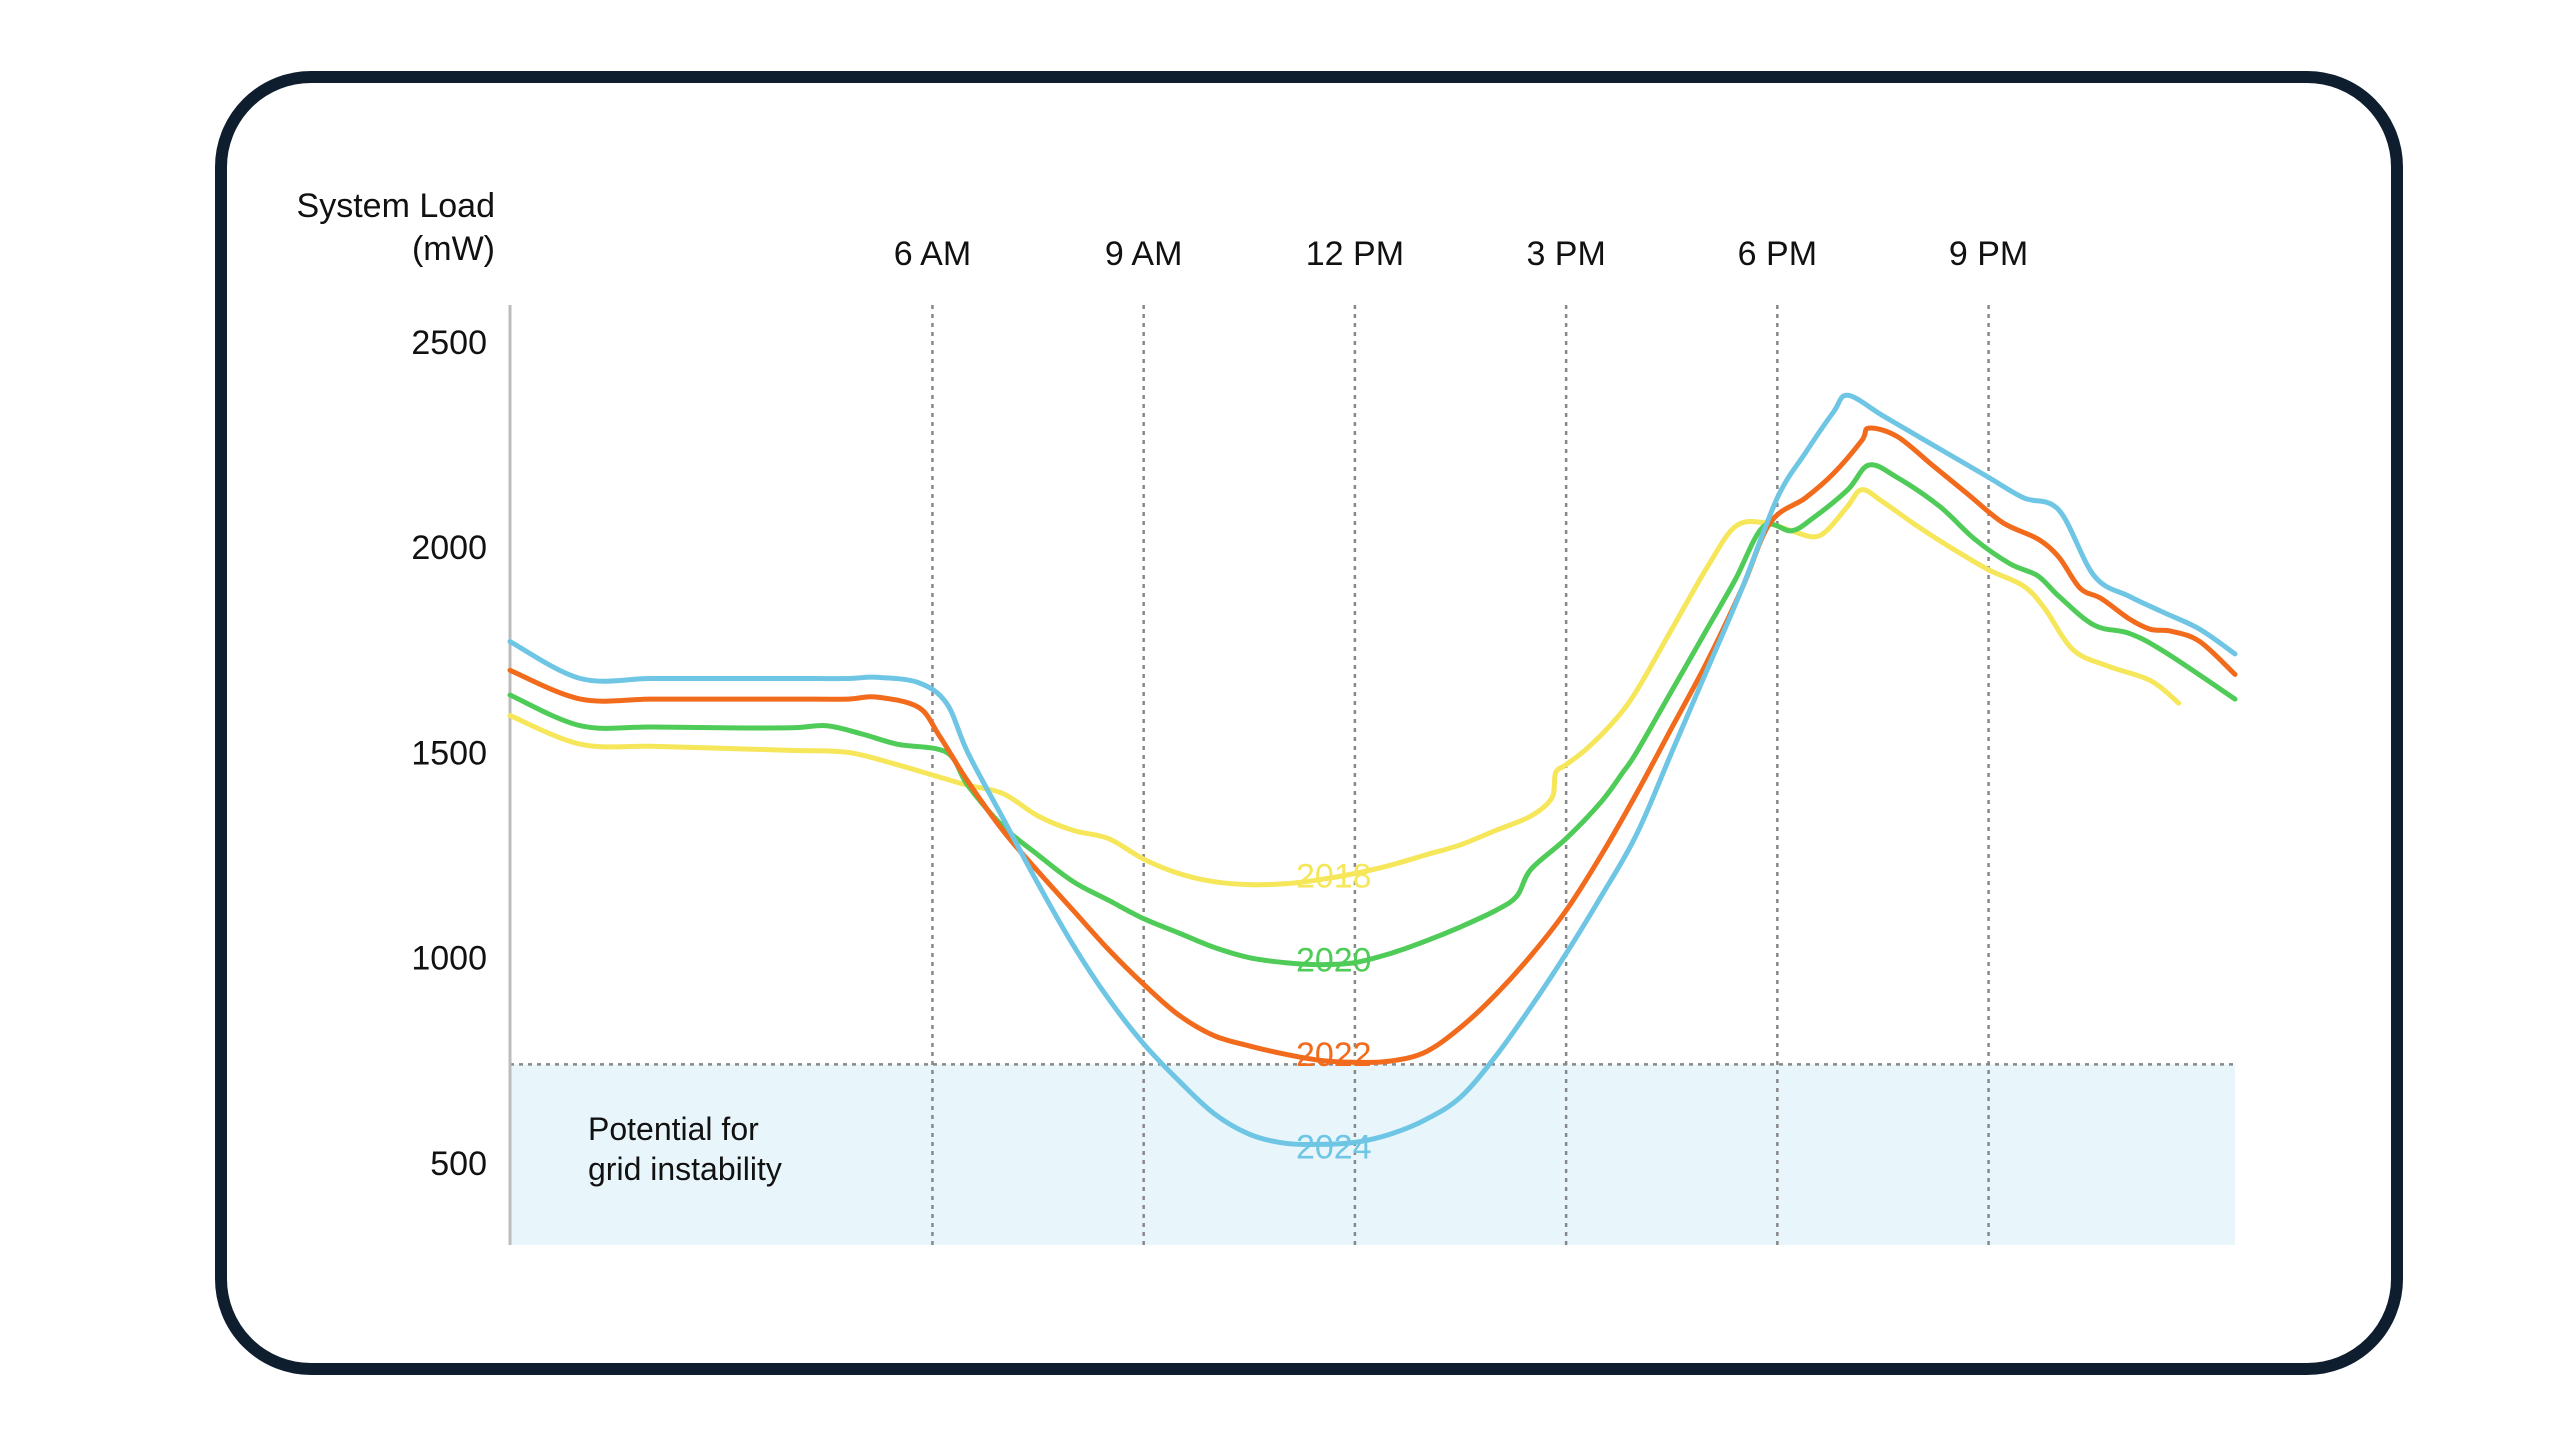  What do you see at coordinates (449, 753) in the screenshot?
I see `y-tick-label: 1500` at bounding box center [449, 753].